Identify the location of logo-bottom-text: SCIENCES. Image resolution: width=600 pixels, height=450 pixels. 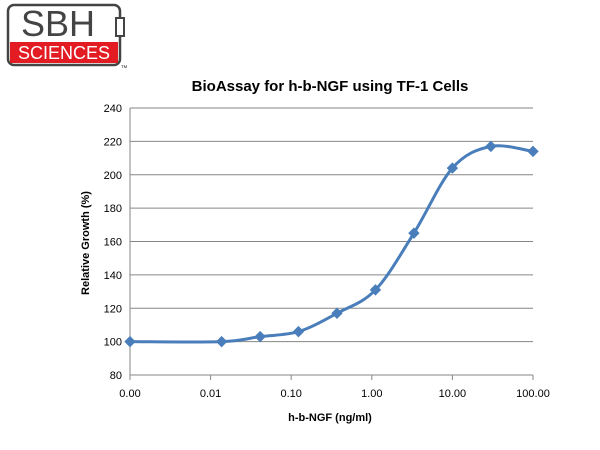
(64, 53).